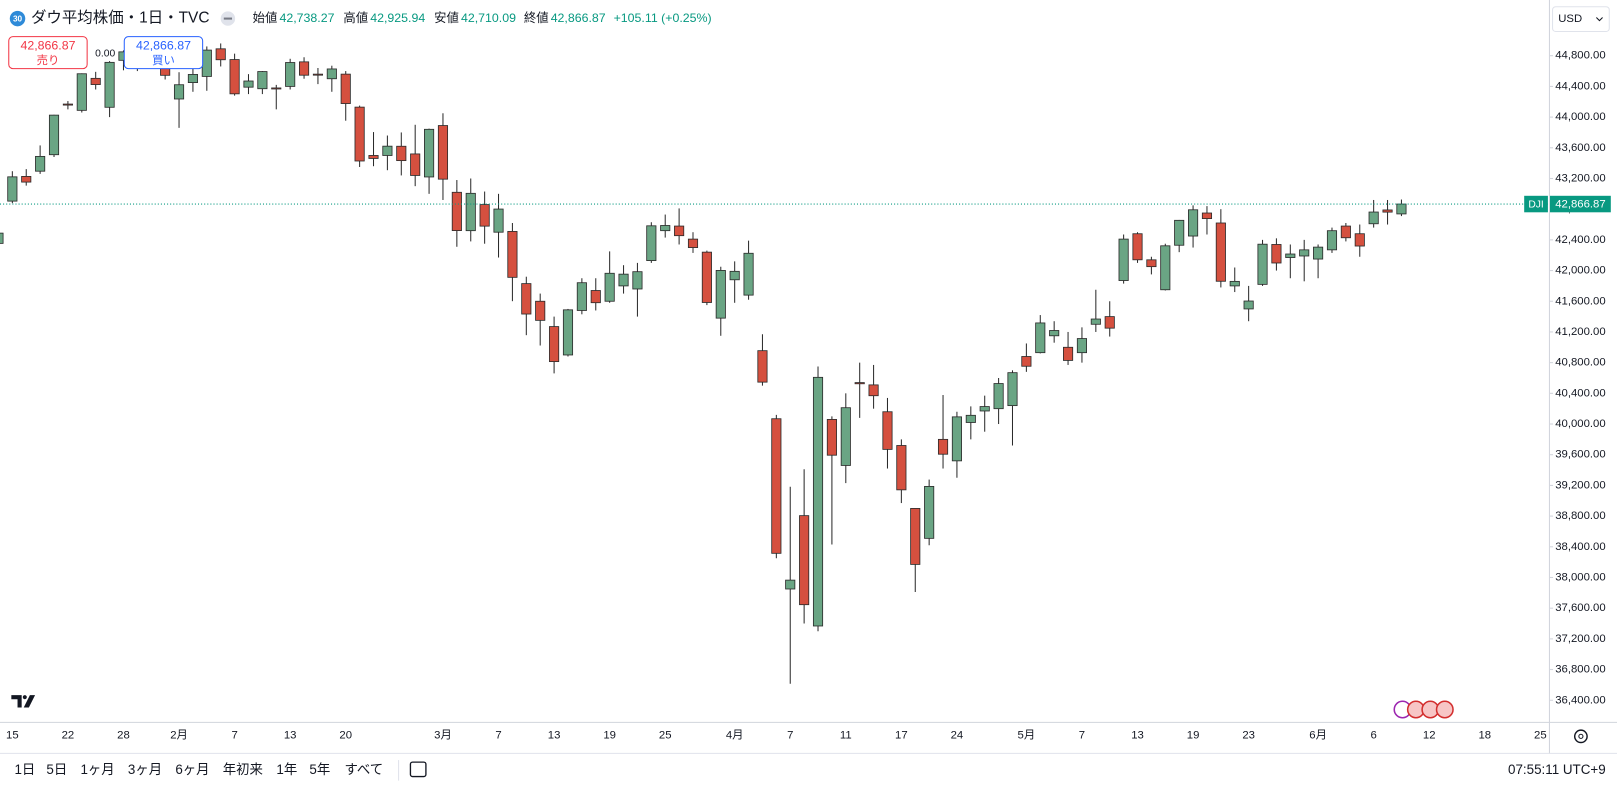 This screenshot has height=791, width=1617. I want to click on y-tick-label: 40,400.00, so click(1580, 393).